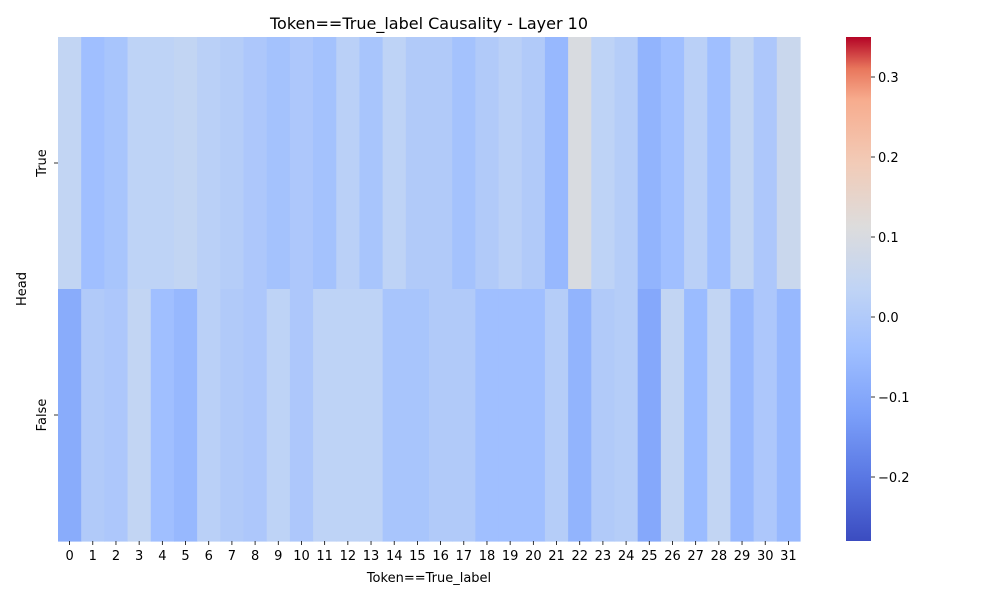  Describe the element at coordinates (719, 556) in the screenshot. I see `x-tick-label: 28` at that location.